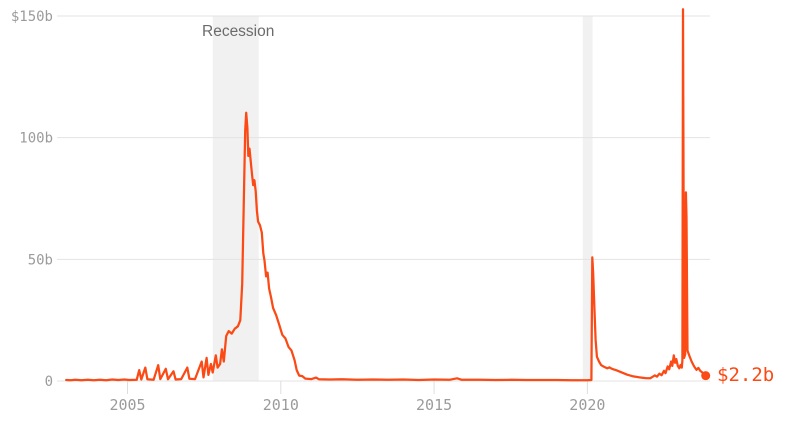  I want to click on y-tick-label: 0, so click(49, 382).